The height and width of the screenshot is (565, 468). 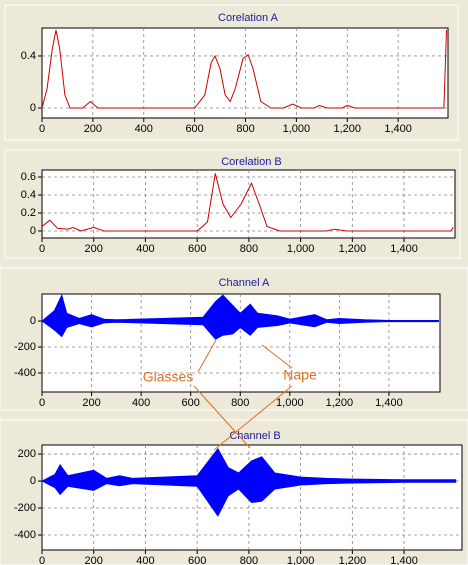 I want to click on y-tick-label: 0.6, so click(x=28, y=177).